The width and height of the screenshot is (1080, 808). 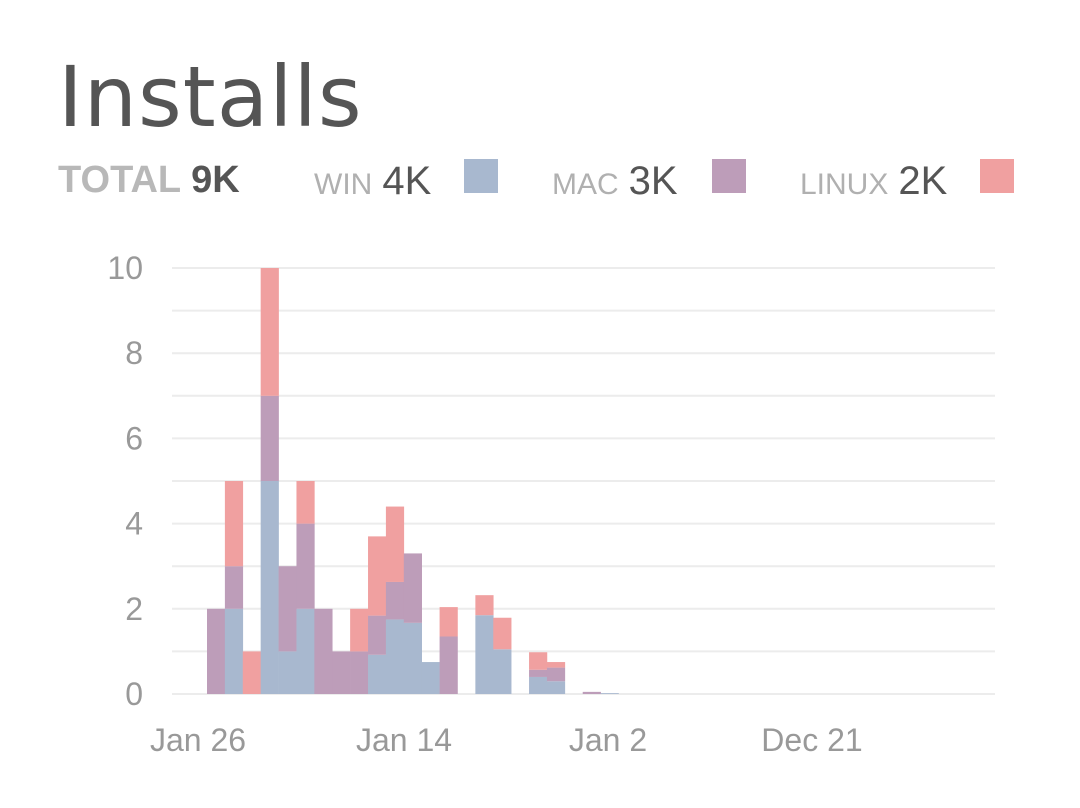 What do you see at coordinates (215, 180) in the screenshot?
I see `total-value: 9K` at bounding box center [215, 180].